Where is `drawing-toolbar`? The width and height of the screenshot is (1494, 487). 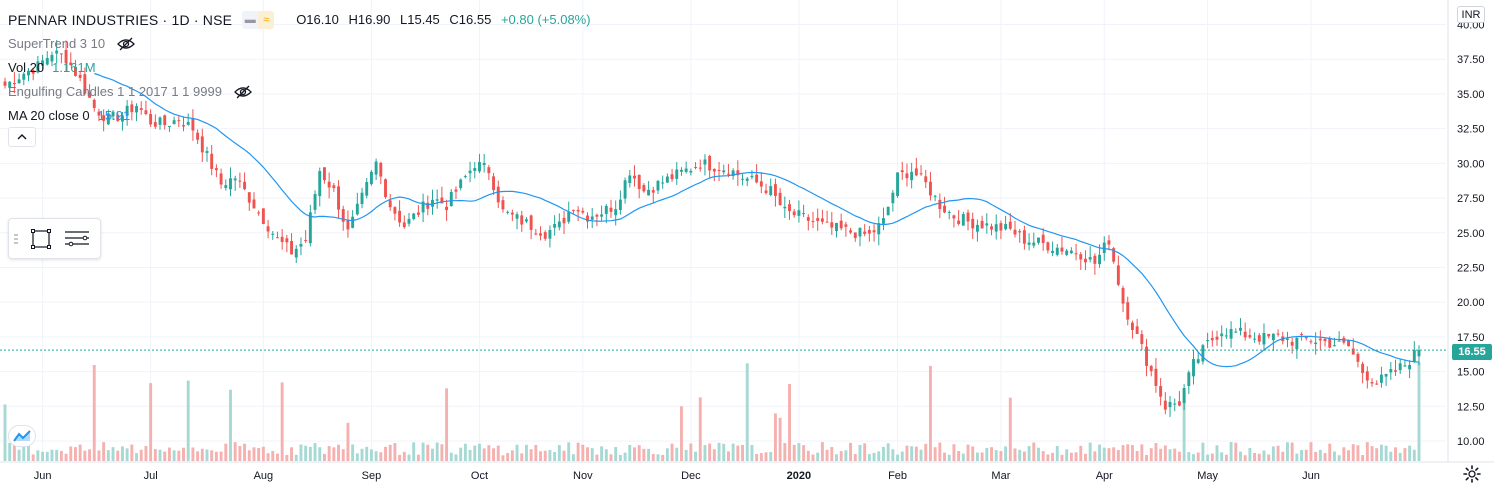 drawing-toolbar is located at coordinates (54, 238).